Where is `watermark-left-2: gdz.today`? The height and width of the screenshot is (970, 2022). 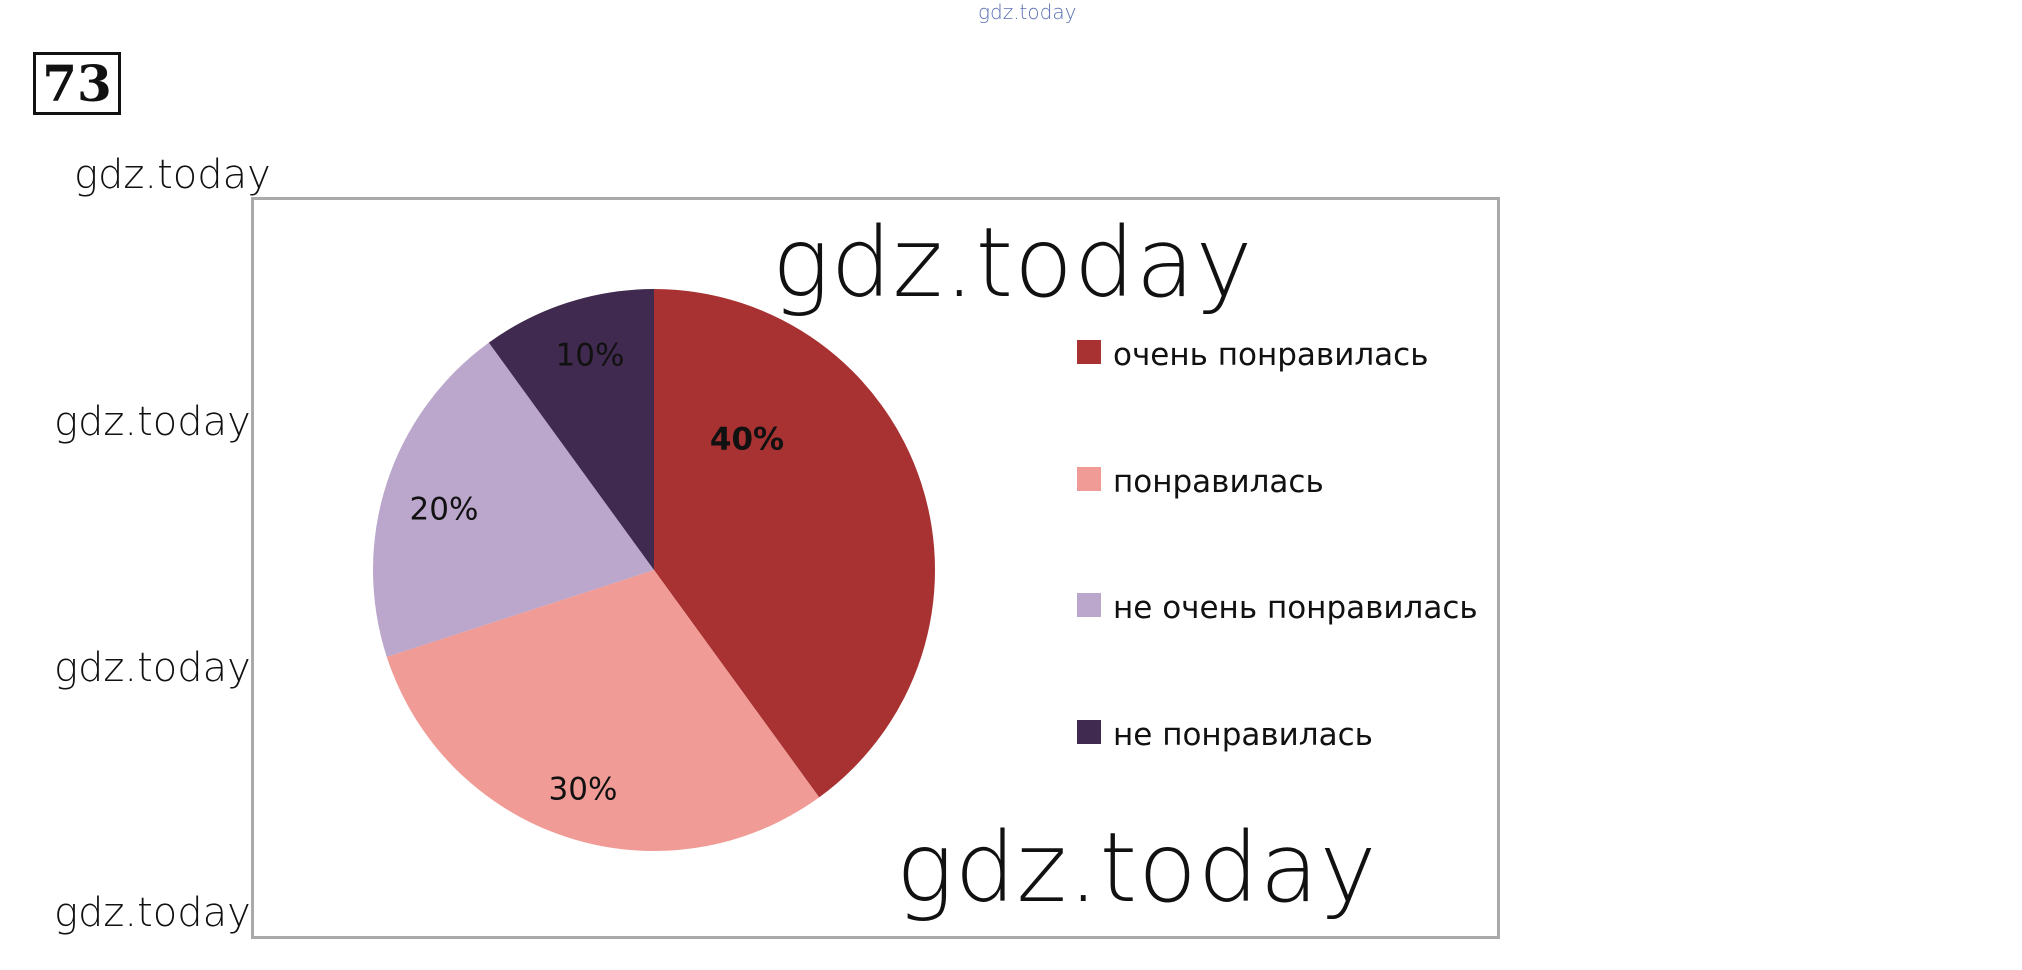
watermark-left-2: gdz.today is located at coordinates (152, 422).